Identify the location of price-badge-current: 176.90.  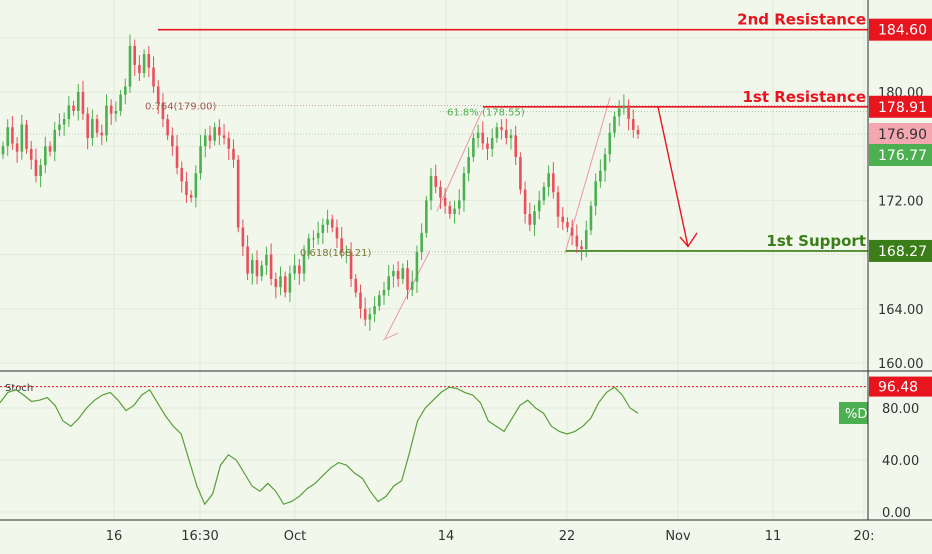
(902, 135).